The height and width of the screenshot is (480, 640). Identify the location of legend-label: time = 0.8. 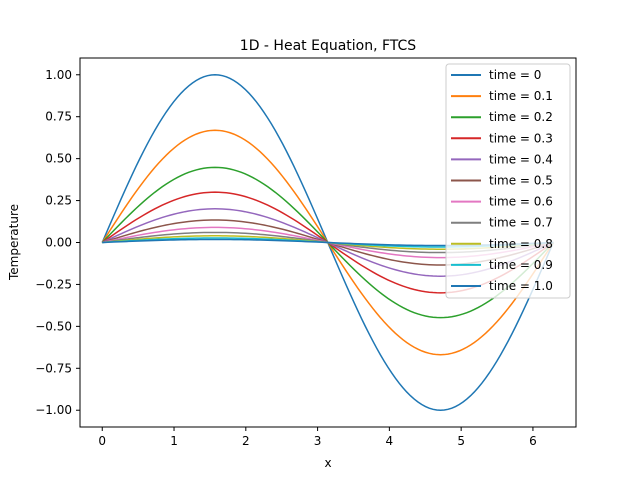
(521, 244).